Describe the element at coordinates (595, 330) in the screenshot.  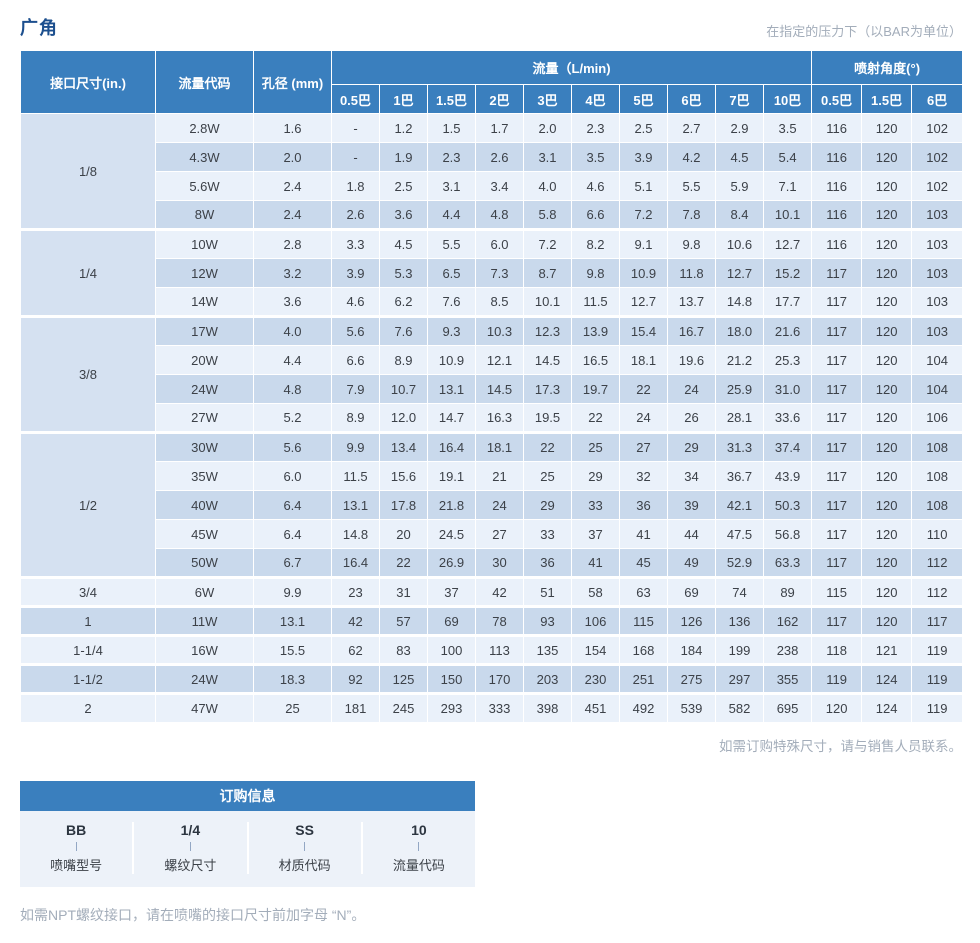
I see `flow-value-cell: 13.9` at that location.